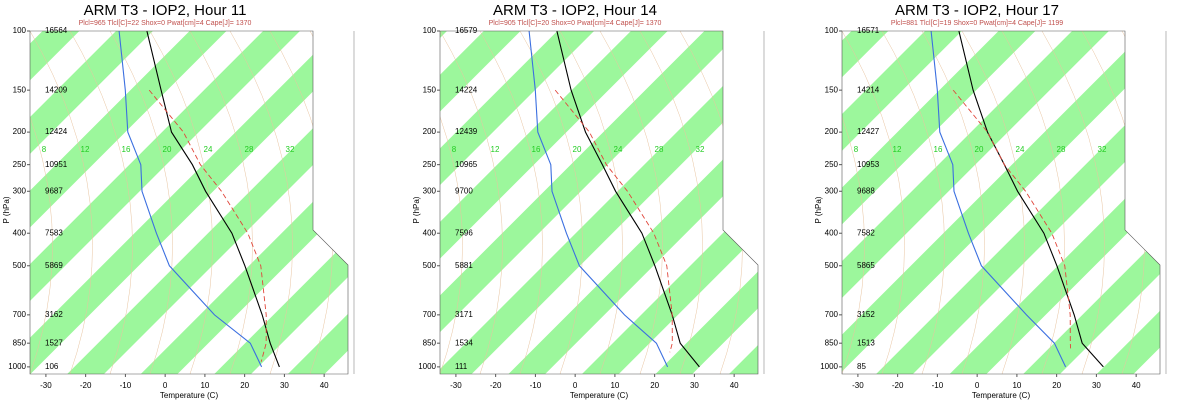  Describe the element at coordinates (979, 149) in the screenshot. I see `mixing-ratio-label: 20` at that location.